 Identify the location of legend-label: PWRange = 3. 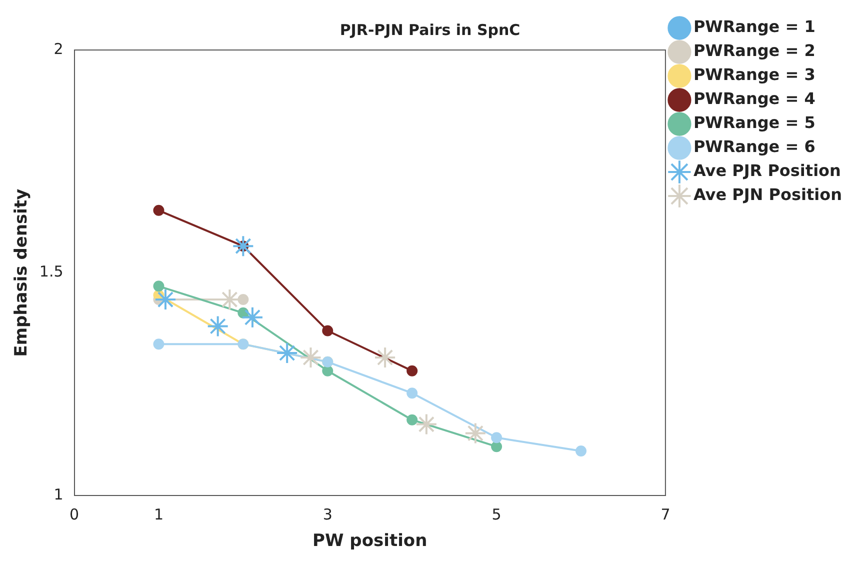
(754, 74).